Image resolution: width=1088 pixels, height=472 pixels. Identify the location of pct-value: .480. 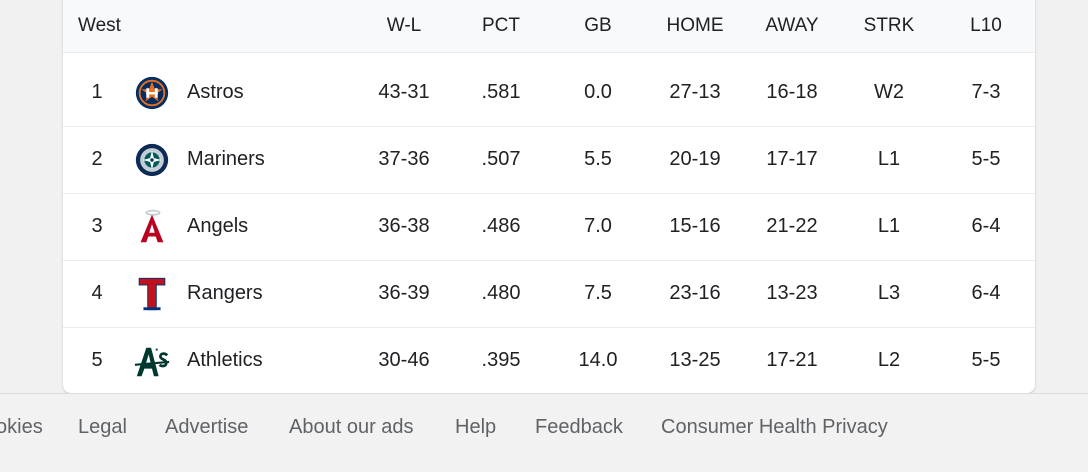
(501, 293).